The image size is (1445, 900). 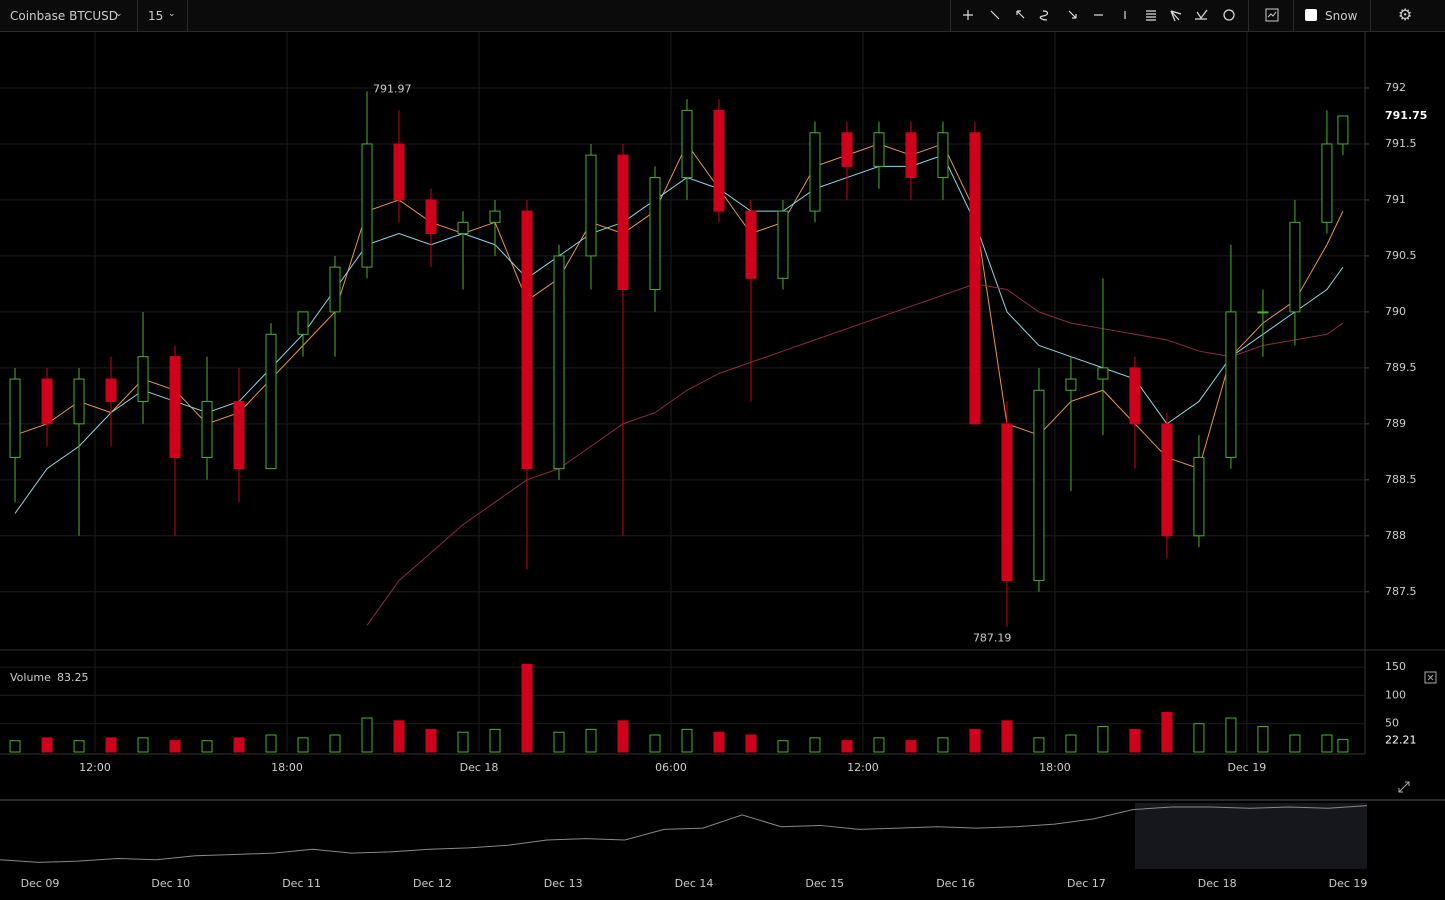 What do you see at coordinates (1229, 15) in the screenshot?
I see `circle-tool` at bounding box center [1229, 15].